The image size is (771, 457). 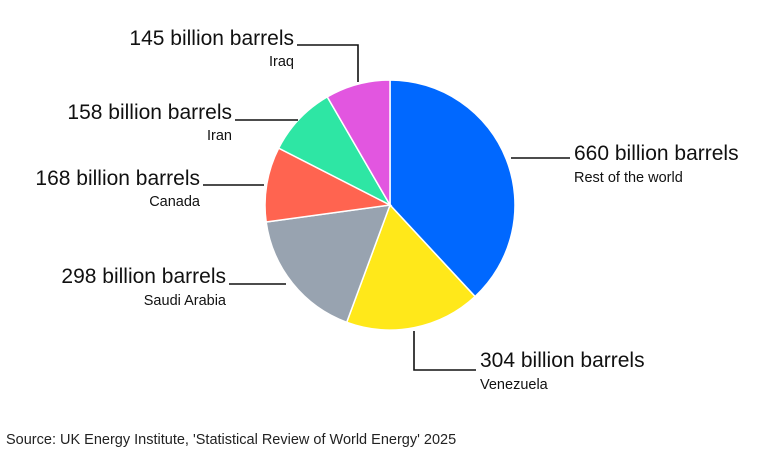 I want to click on slice-value-label: 304 billion barrels, so click(x=562, y=360).